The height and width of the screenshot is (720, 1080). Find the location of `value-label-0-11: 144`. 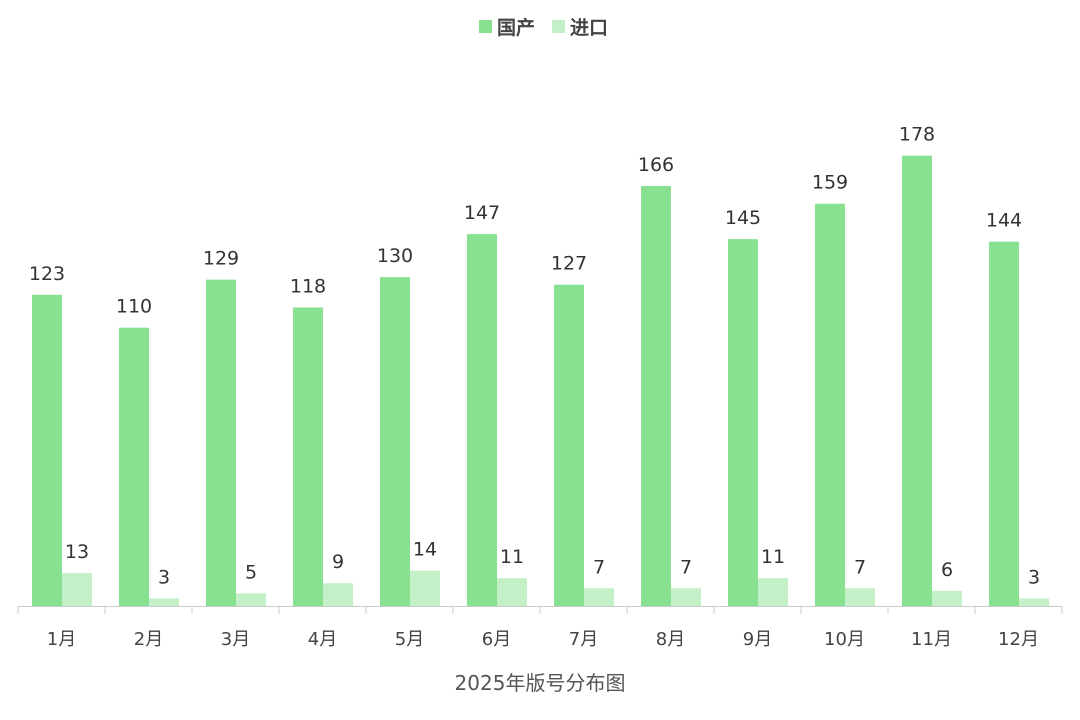

value-label-0-11: 144 is located at coordinates (1004, 221).